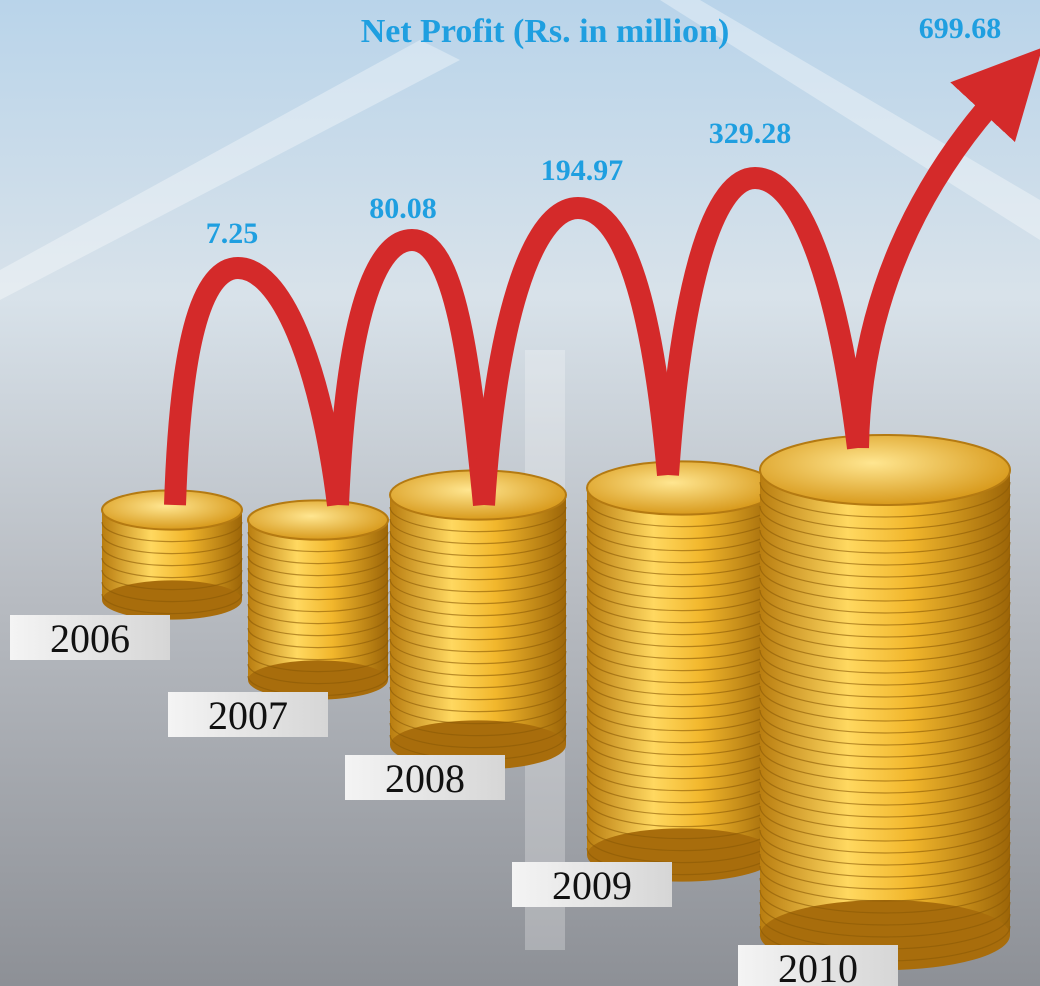 This screenshot has height=986, width=1040. What do you see at coordinates (232, 233) in the screenshot?
I see `value-label: 7.25` at bounding box center [232, 233].